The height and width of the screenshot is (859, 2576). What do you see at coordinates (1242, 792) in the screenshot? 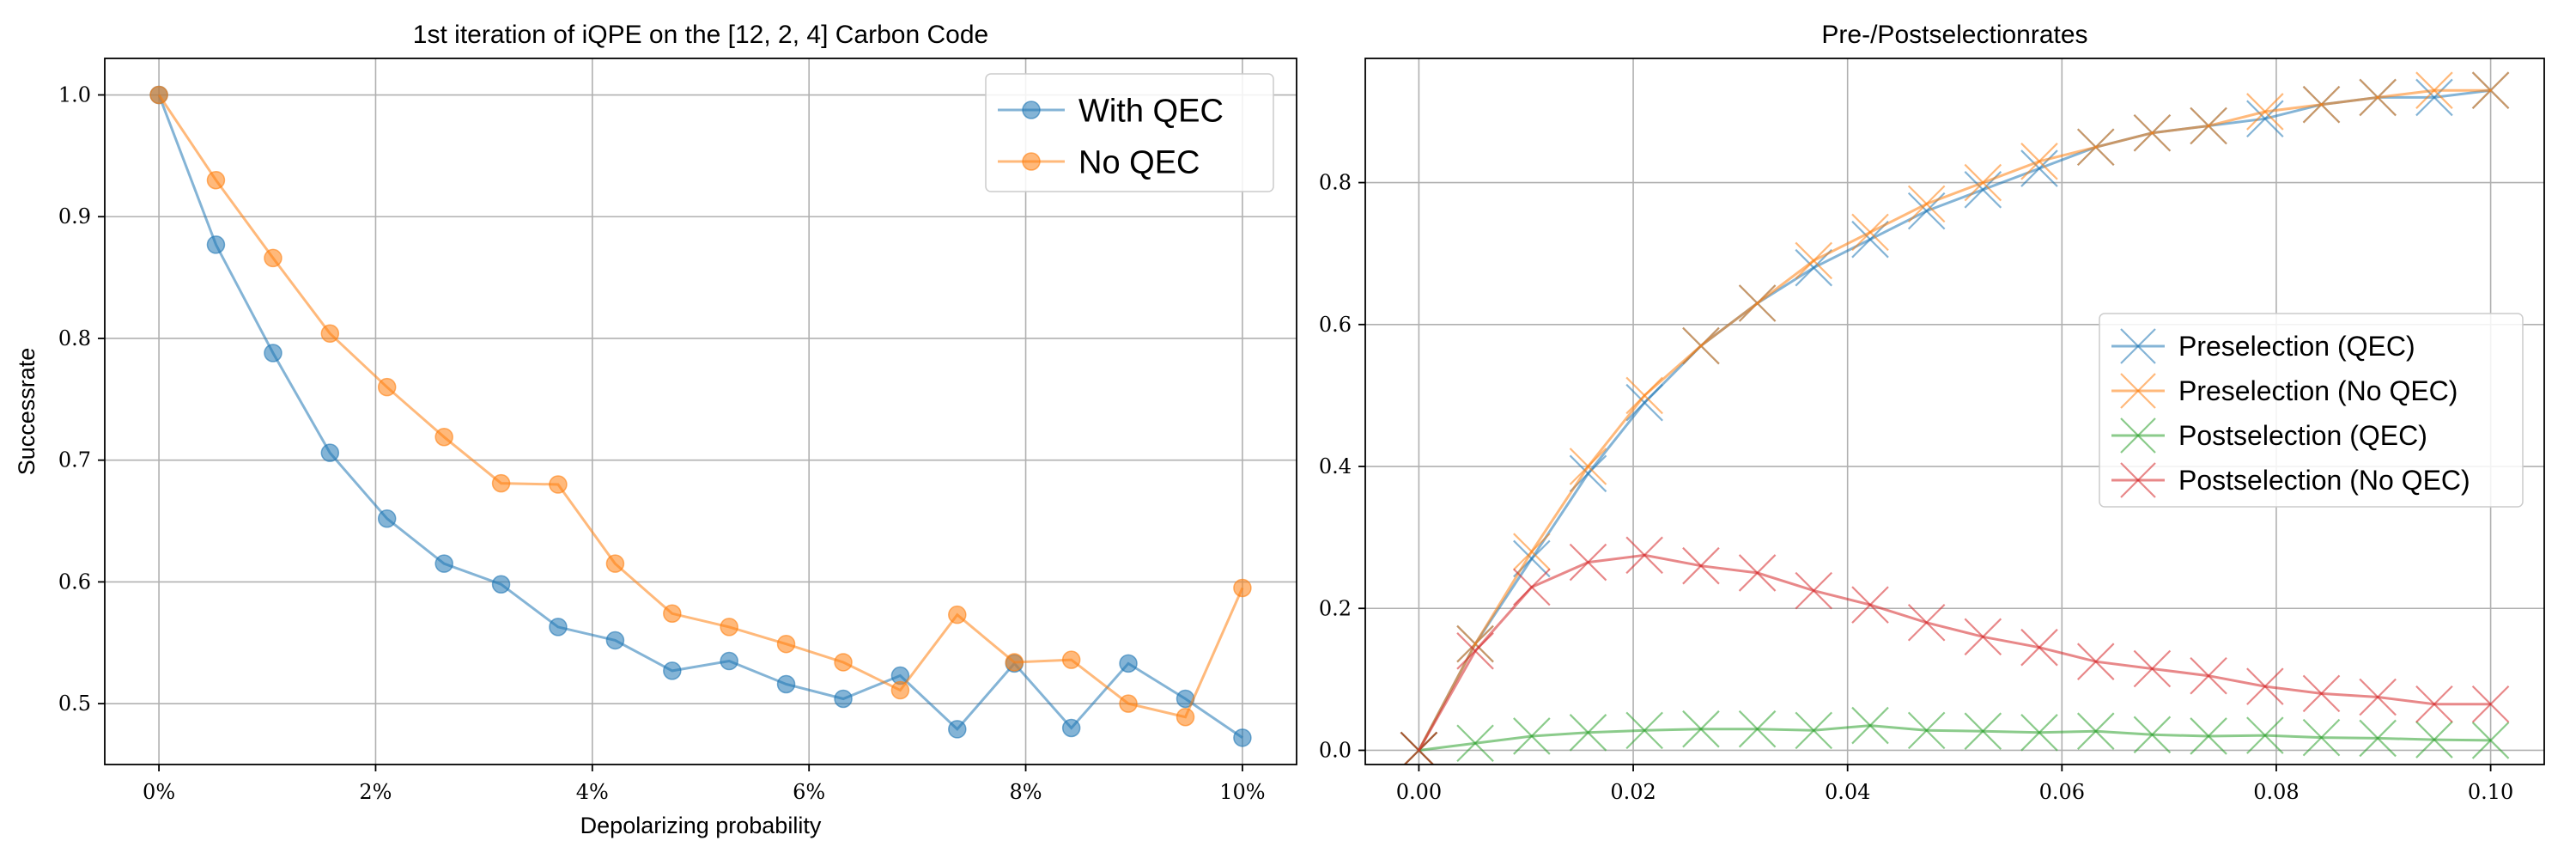
I see `x-tick-label: 10%` at bounding box center [1242, 792].